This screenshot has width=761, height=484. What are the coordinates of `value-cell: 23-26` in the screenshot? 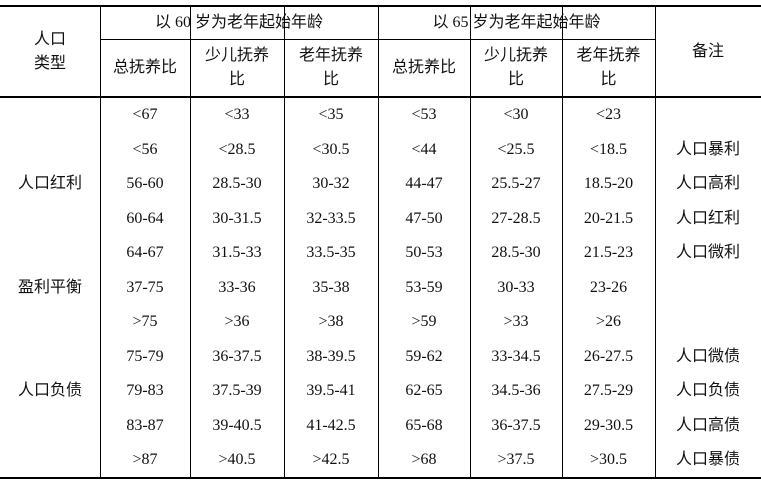 It's located at (608, 288).